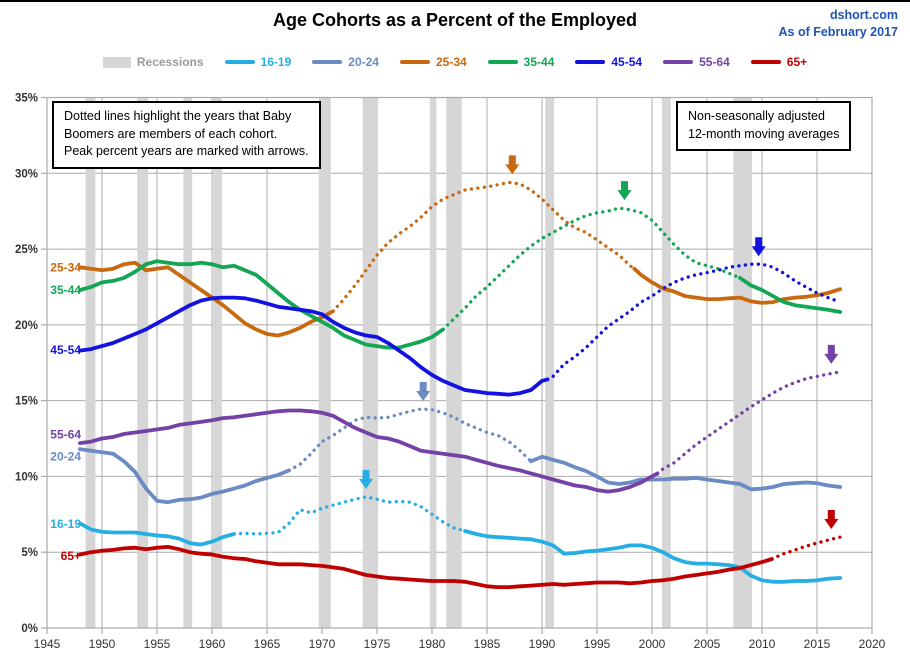 The height and width of the screenshot is (661, 910). I want to click on x-tick-label: 1970, so click(322, 644).